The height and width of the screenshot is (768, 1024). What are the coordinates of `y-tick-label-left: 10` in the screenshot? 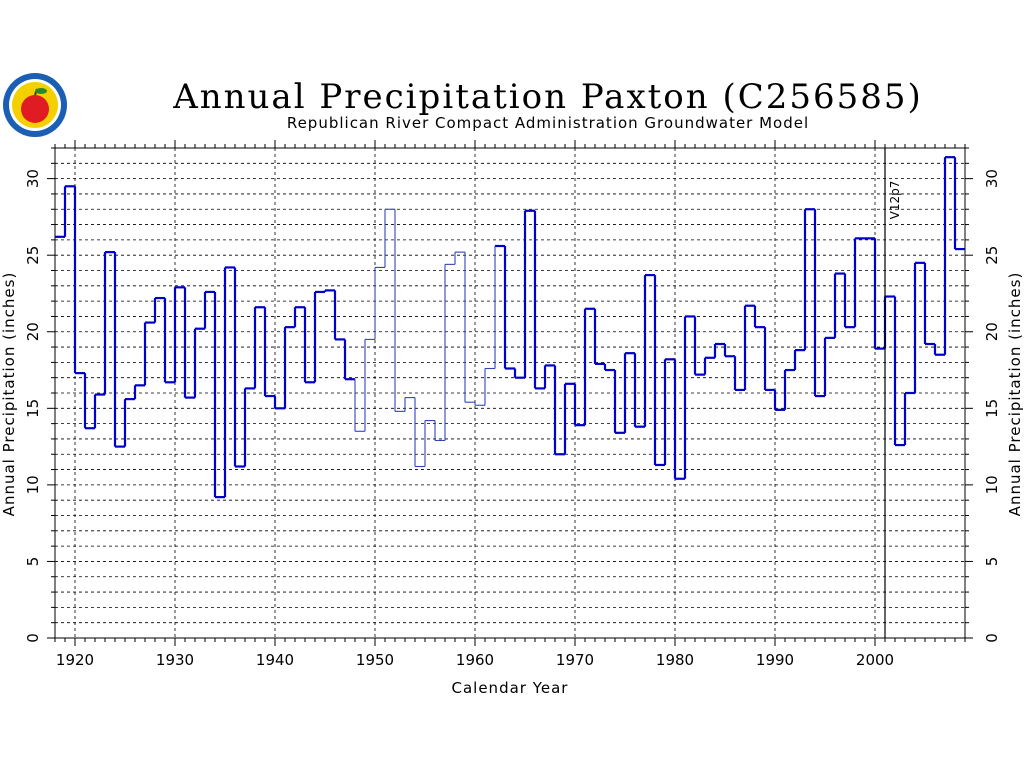 It's located at (33, 484).